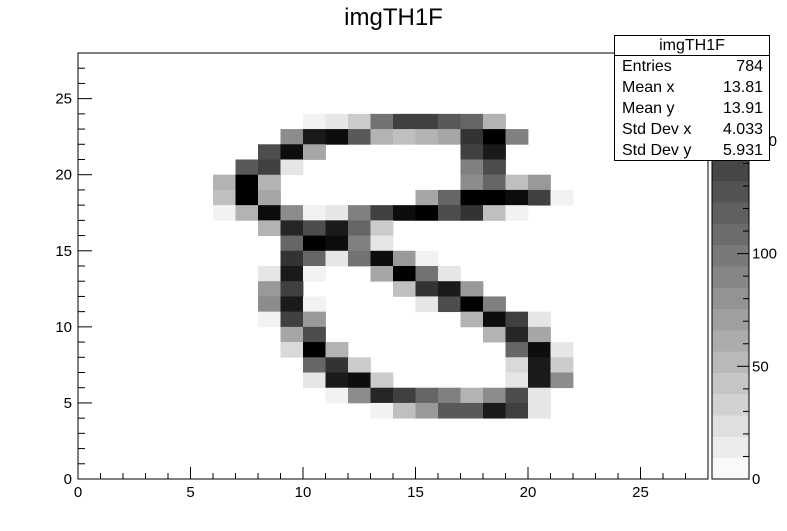 Image resolution: width=787 pixels, height=531 pixels. I want to click on y-tick-label: 0, so click(68, 479).